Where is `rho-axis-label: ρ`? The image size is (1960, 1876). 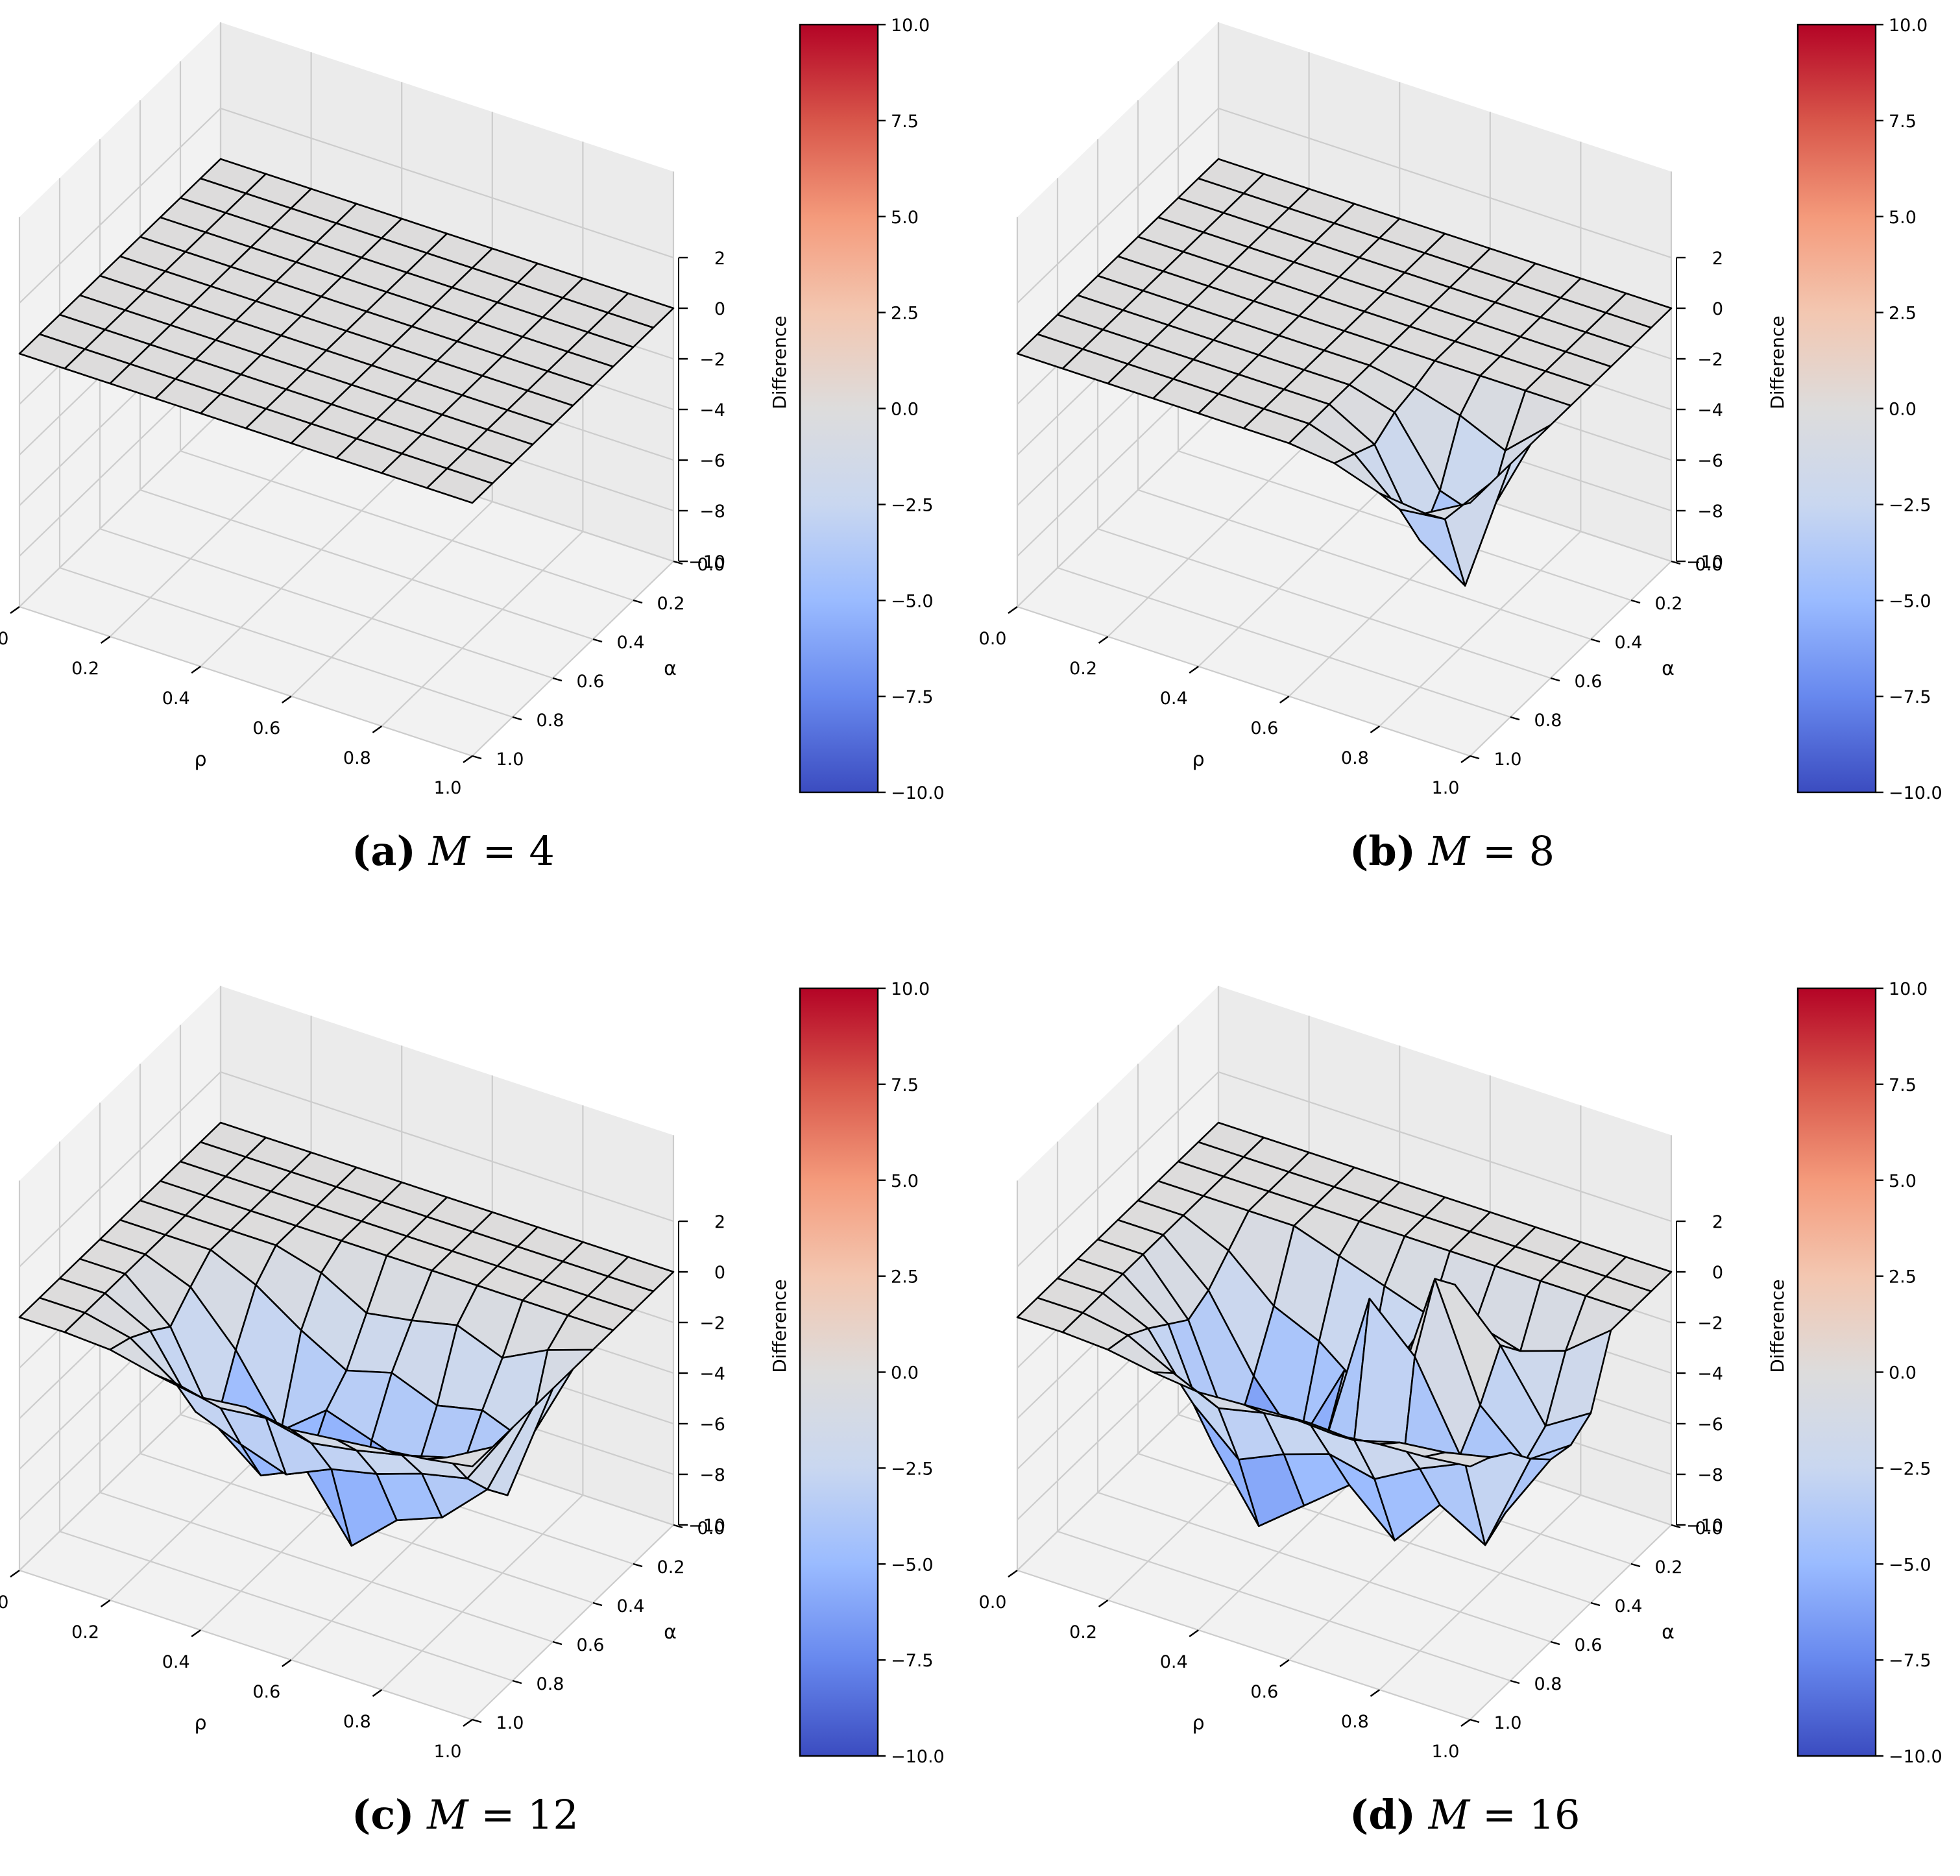
rho-axis-label: ρ is located at coordinates (200, 759).